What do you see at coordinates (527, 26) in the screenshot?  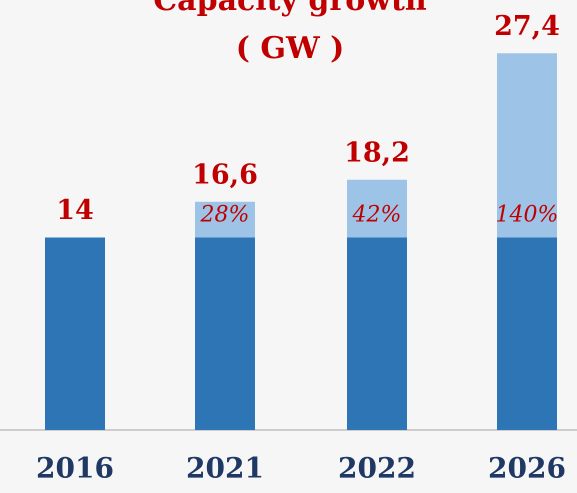 I see `value-label: 27,4` at bounding box center [527, 26].